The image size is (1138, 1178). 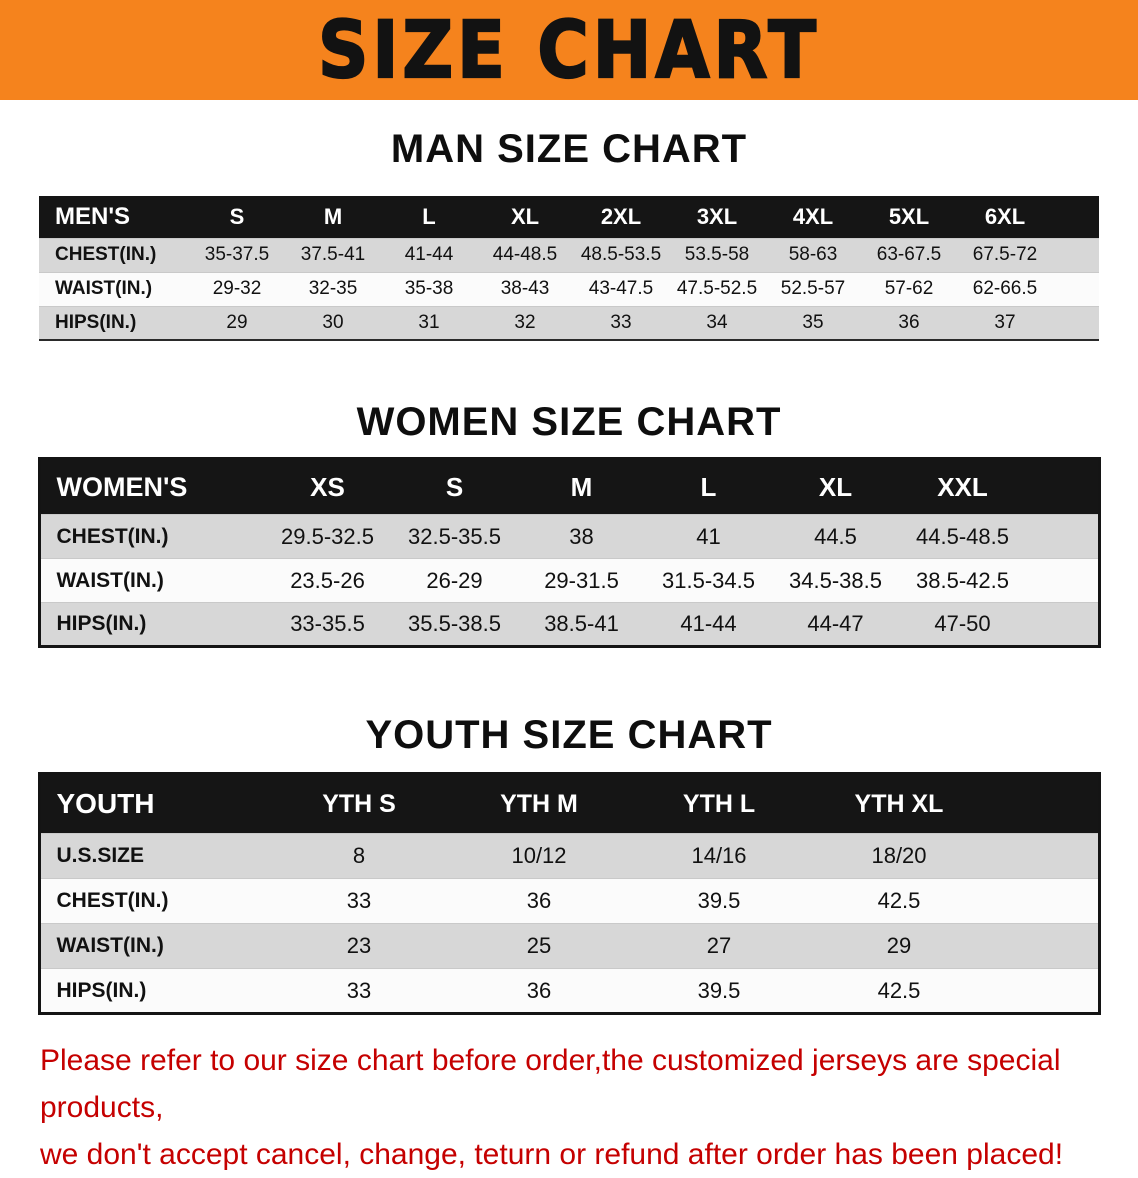 What do you see at coordinates (717, 255) in the screenshot?
I see `size-value: 53.5-58` at bounding box center [717, 255].